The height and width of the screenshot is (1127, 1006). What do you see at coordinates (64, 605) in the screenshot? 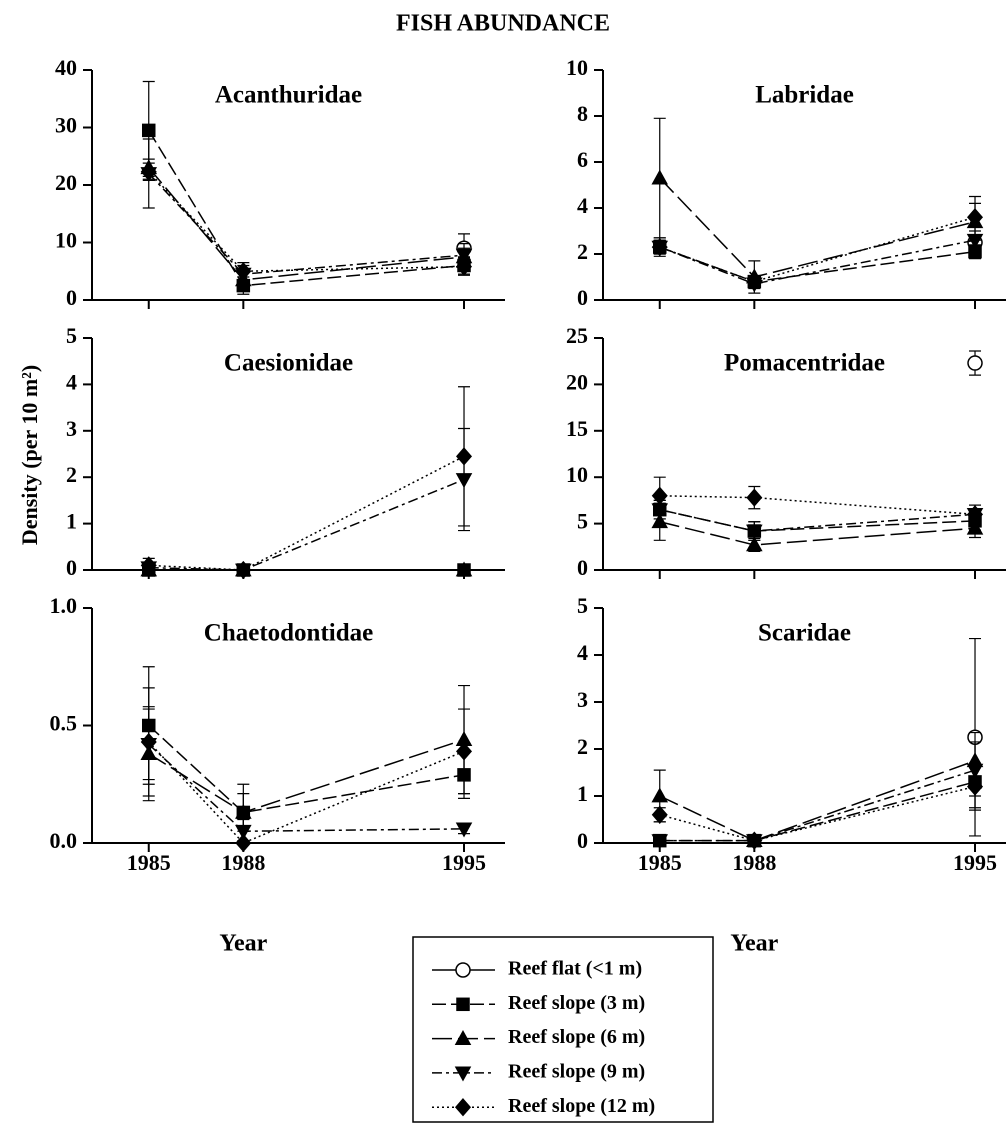
I see `y-tick-label: 1.0` at bounding box center [64, 605].